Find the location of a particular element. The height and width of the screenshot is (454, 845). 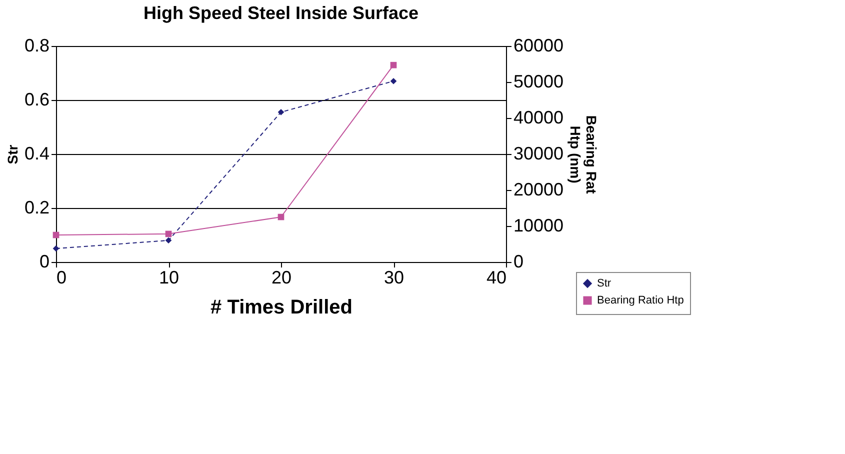

y-tick-label: 0.2 is located at coordinates (37, 208).